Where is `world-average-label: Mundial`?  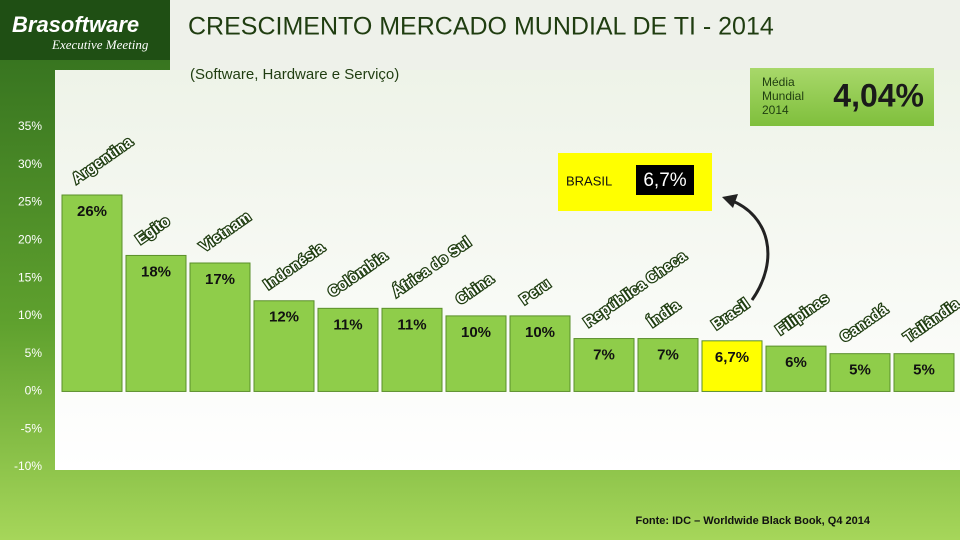
world-average-label: Mundial is located at coordinates (783, 96).